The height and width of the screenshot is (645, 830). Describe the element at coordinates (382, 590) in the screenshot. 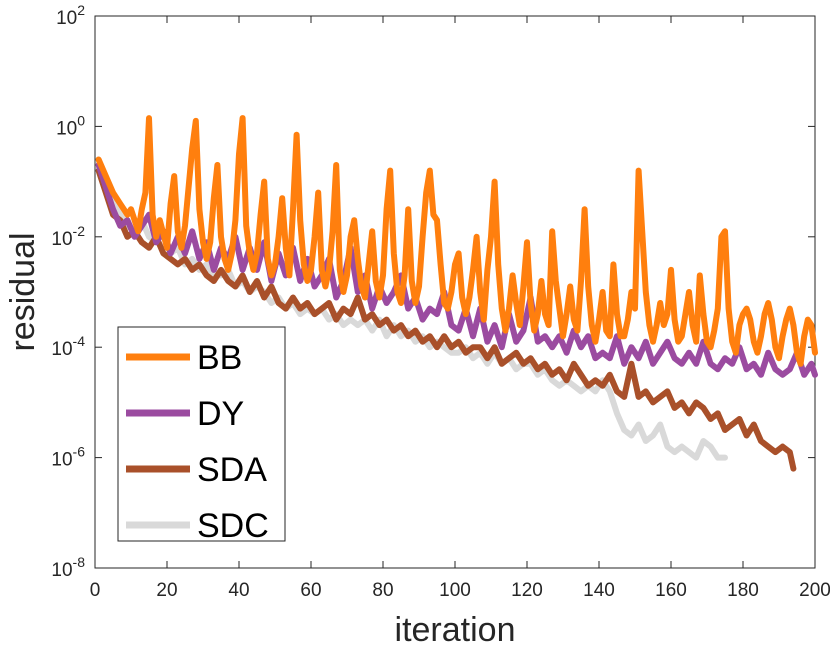

I see `x-tick-label: 80` at that location.